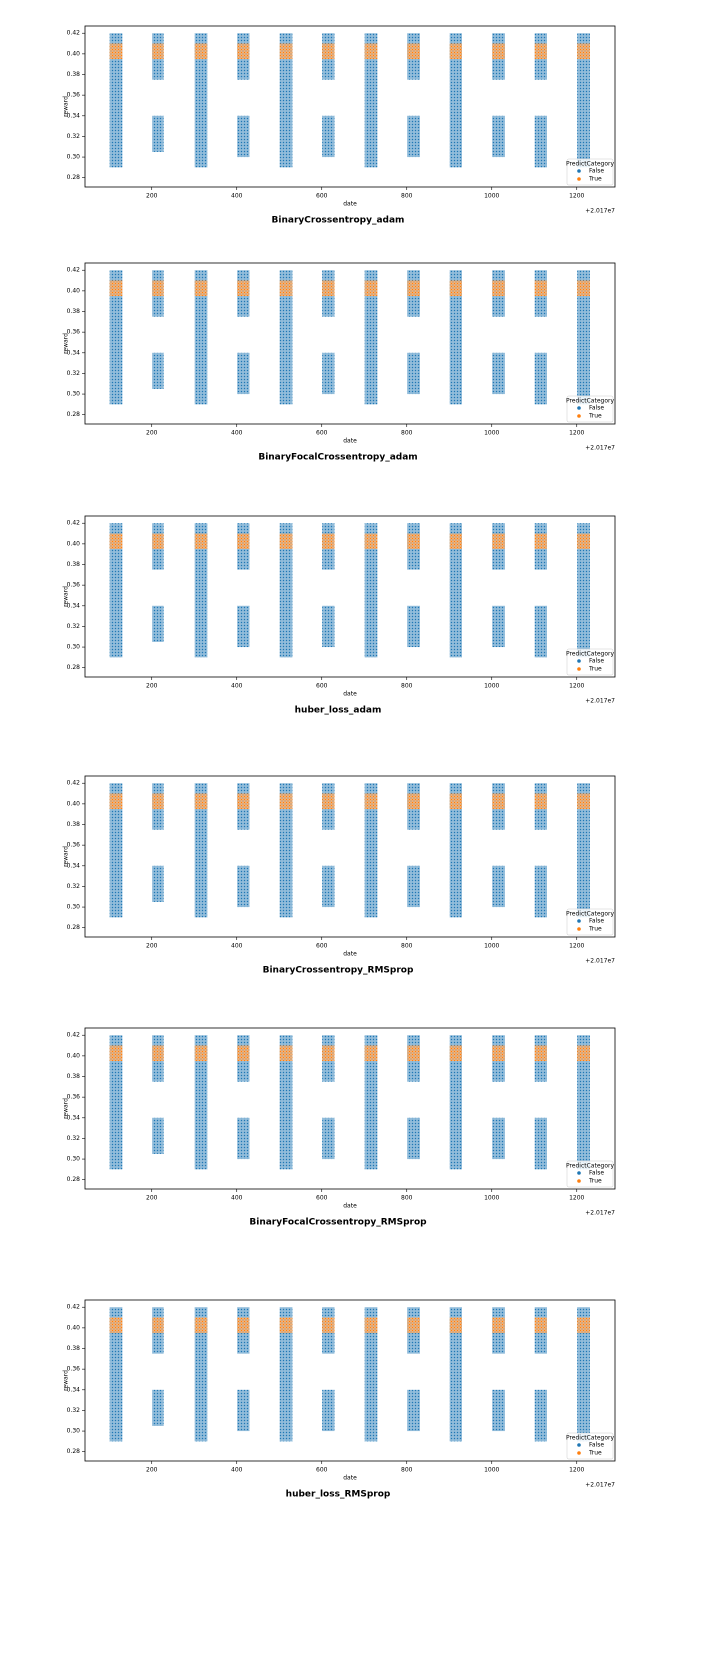 The width and height of the screenshot is (720, 1655). What do you see at coordinates (338, 971) in the screenshot?
I see `chart-title: BinaryCrossentropy_RMSprop` at bounding box center [338, 971].